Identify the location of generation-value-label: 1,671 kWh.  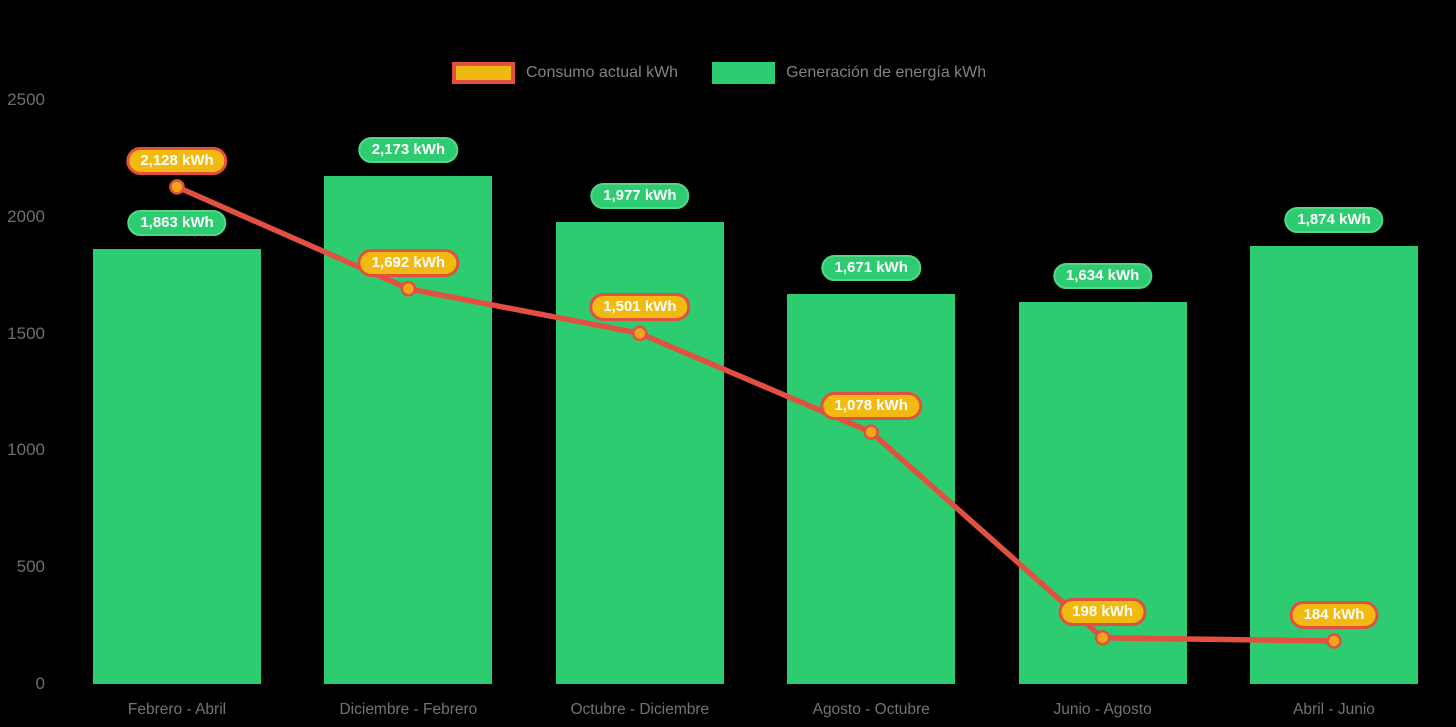
(871, 267).